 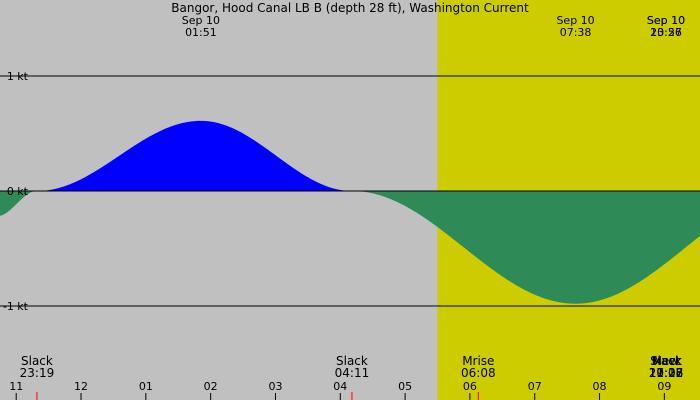 I want to click on event-time-label: 23:19, so click(x=37, y=373).